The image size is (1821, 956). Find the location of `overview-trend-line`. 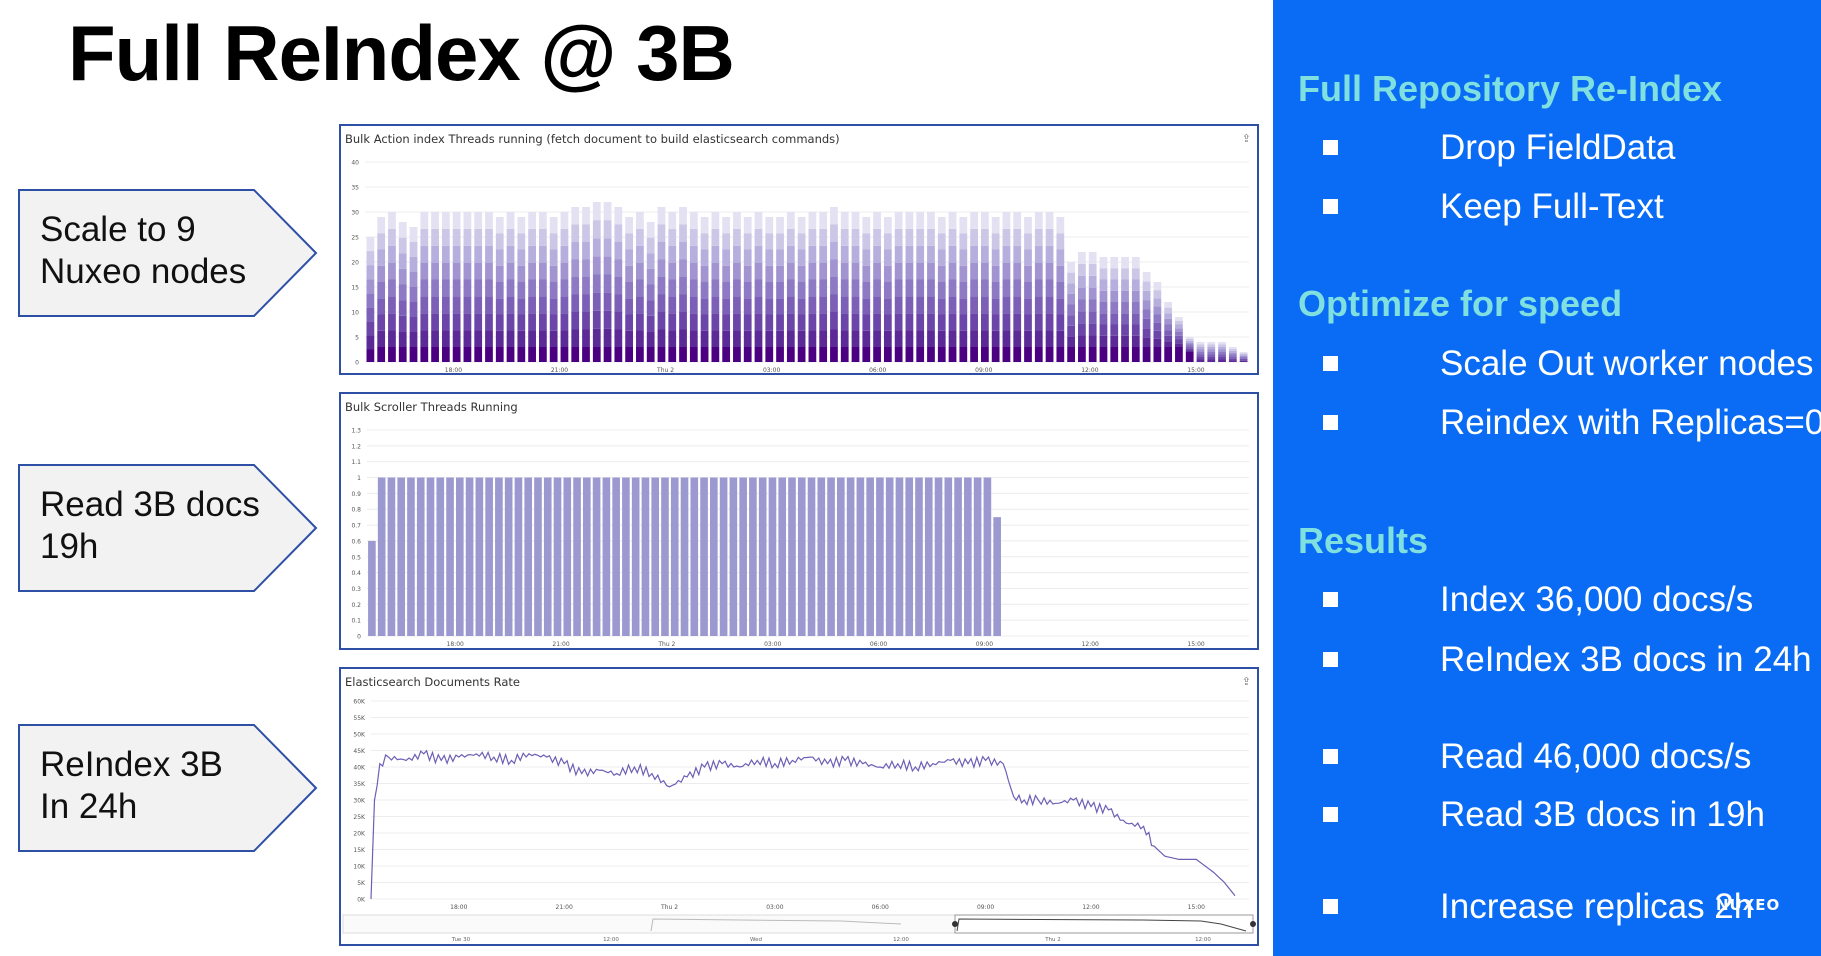

overview-trend-line is located at coordinates (1101, 925).